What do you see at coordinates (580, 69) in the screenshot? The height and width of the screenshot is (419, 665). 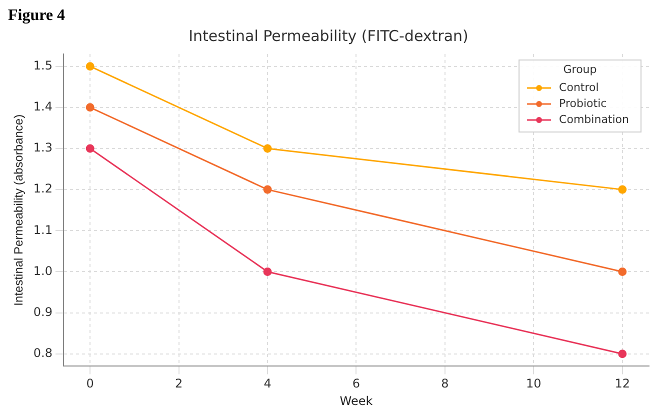 I see `legend-title: Group` at bounding box center [580, 69].